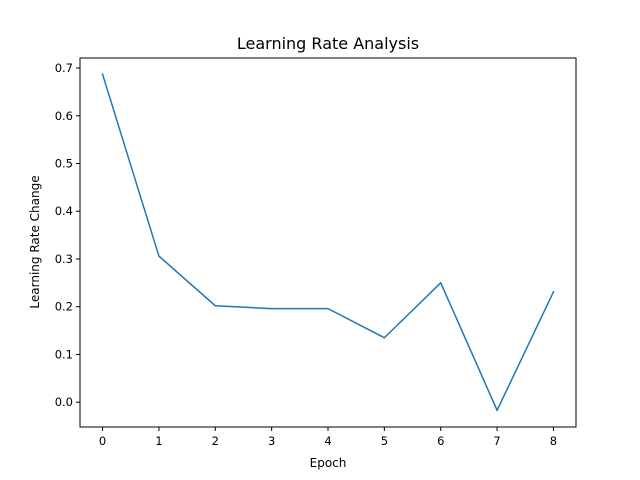 Image resolution: width=640 pixels, height=480 pixels. I want to click on x-tick-label: 2, so click(215, 441).